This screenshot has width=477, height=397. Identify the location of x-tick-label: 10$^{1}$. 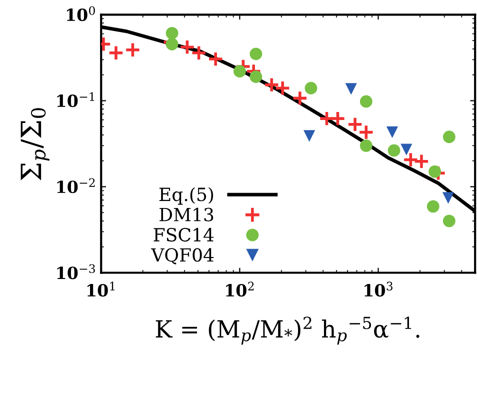
(101, 289).